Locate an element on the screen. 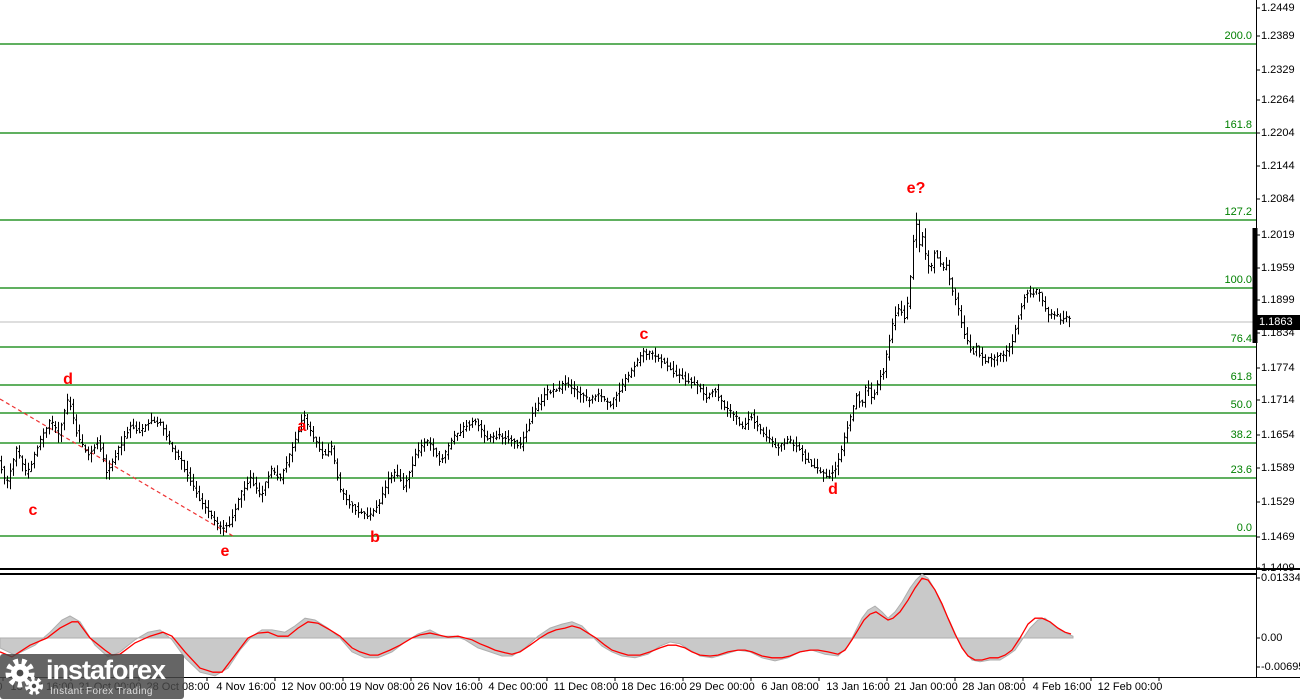  price-axis-label-1.2449: 1.2449 is located at coordinates (1278, 8).